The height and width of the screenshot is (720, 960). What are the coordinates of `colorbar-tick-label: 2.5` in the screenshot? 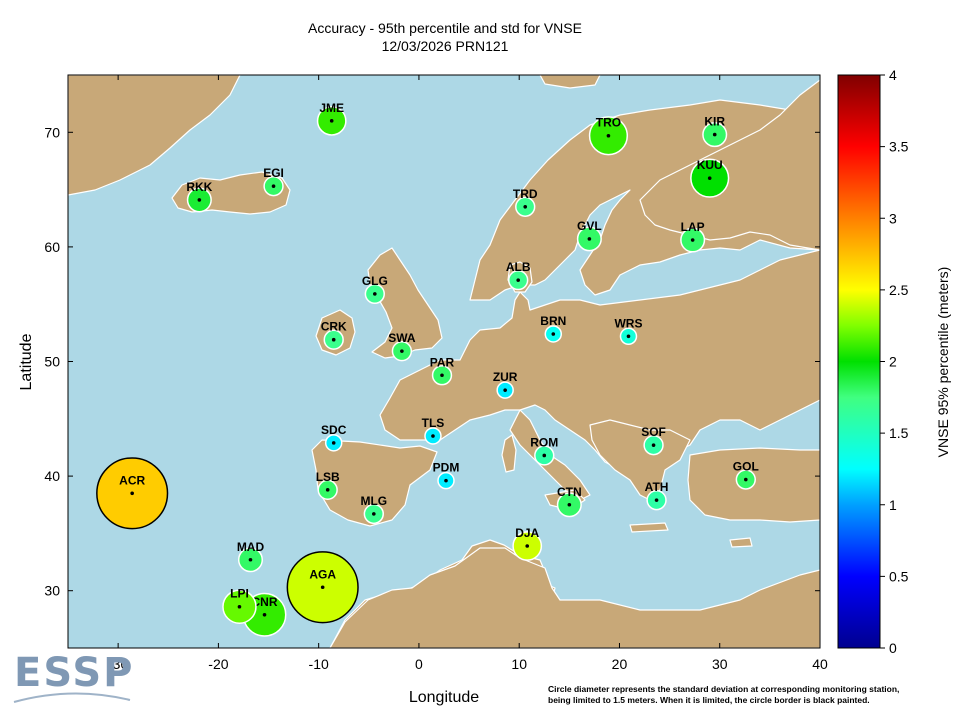 It's located at (899, 290).